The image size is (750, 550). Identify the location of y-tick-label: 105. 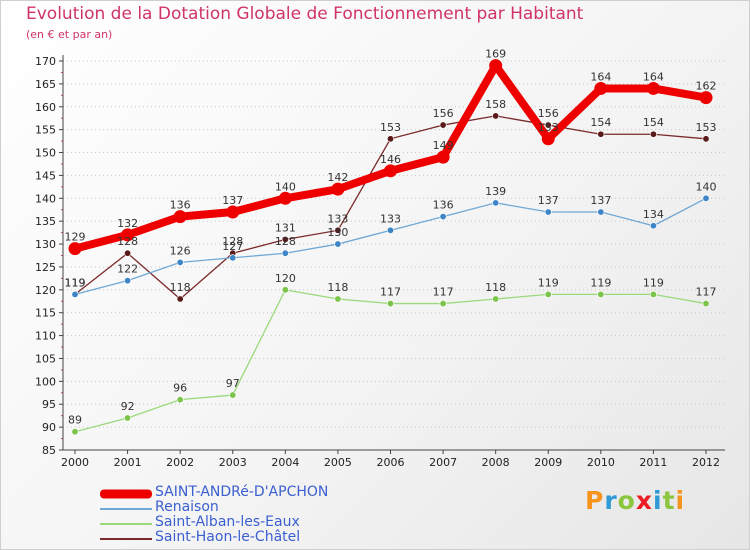
(45, 358).